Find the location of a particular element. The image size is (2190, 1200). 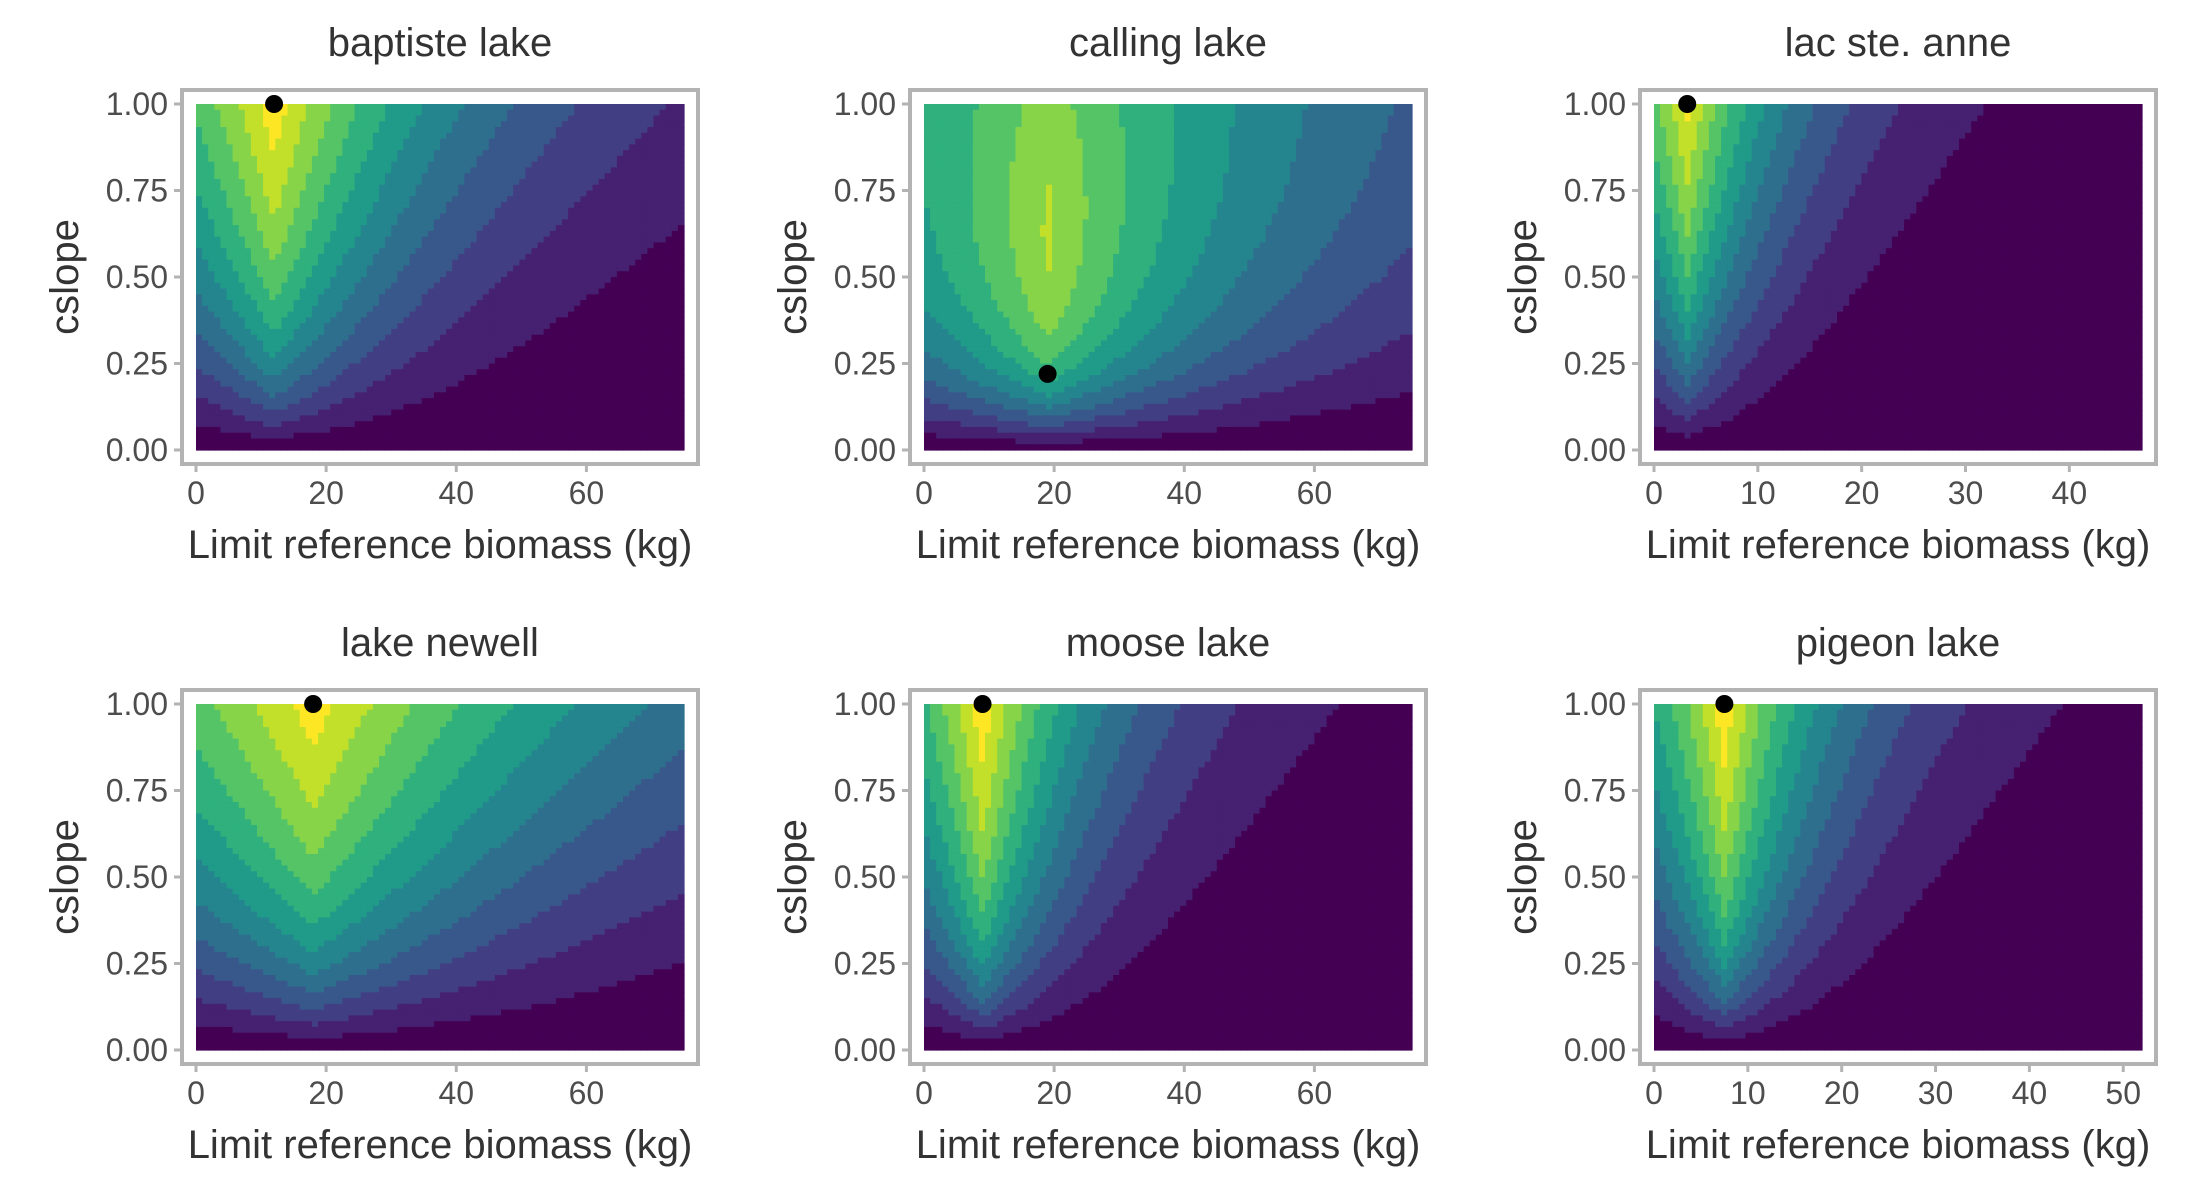

x-tick-label: 50 is located at coordinates (2123, 1093).